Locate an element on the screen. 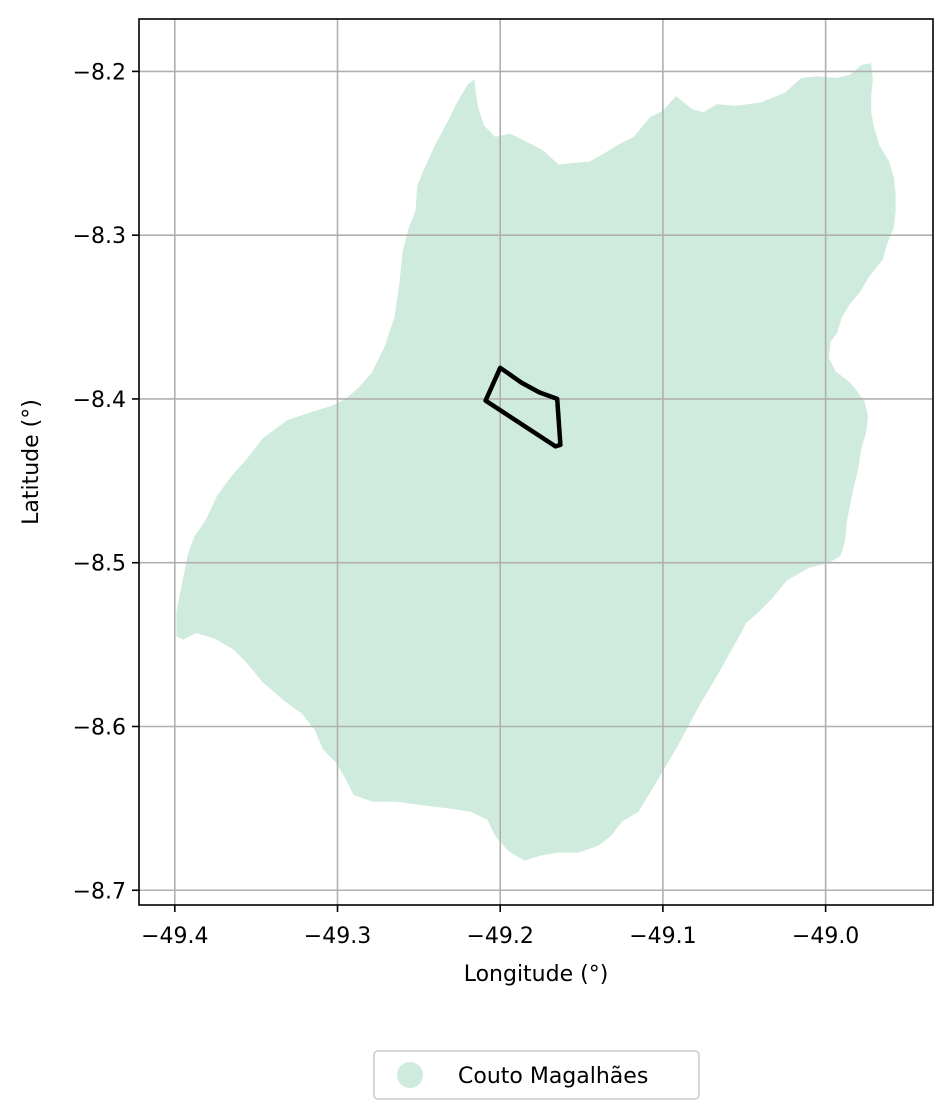  x-axis-ticks: −49.4 −49.3 −49.2 −49.1 −49.0 is located at coordinates (500, 927).